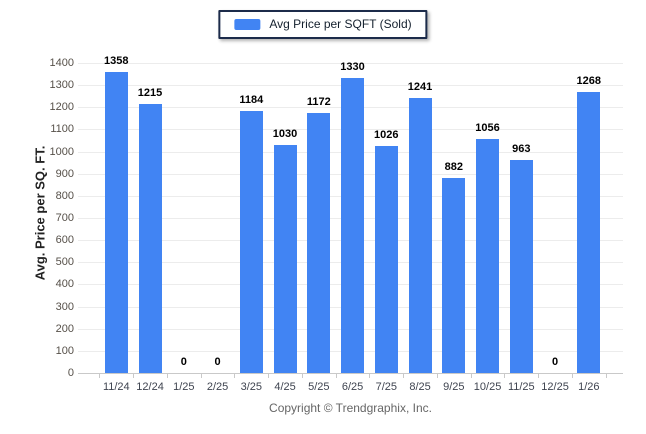 Image resolution: width=646 pixels, height=434 pixels. Describe the element at coordinates (61, 151) in the screenshot. I see `y-tick-label: 1000` at that location.